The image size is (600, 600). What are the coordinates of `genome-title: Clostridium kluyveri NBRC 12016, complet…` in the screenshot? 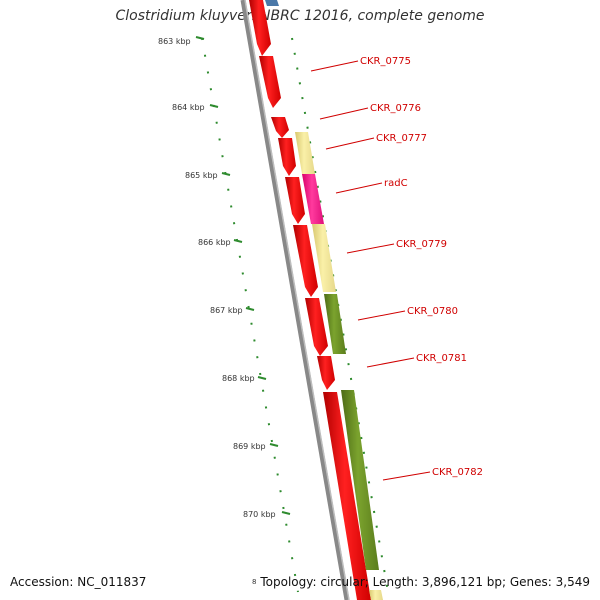 It's located at (300, 16).